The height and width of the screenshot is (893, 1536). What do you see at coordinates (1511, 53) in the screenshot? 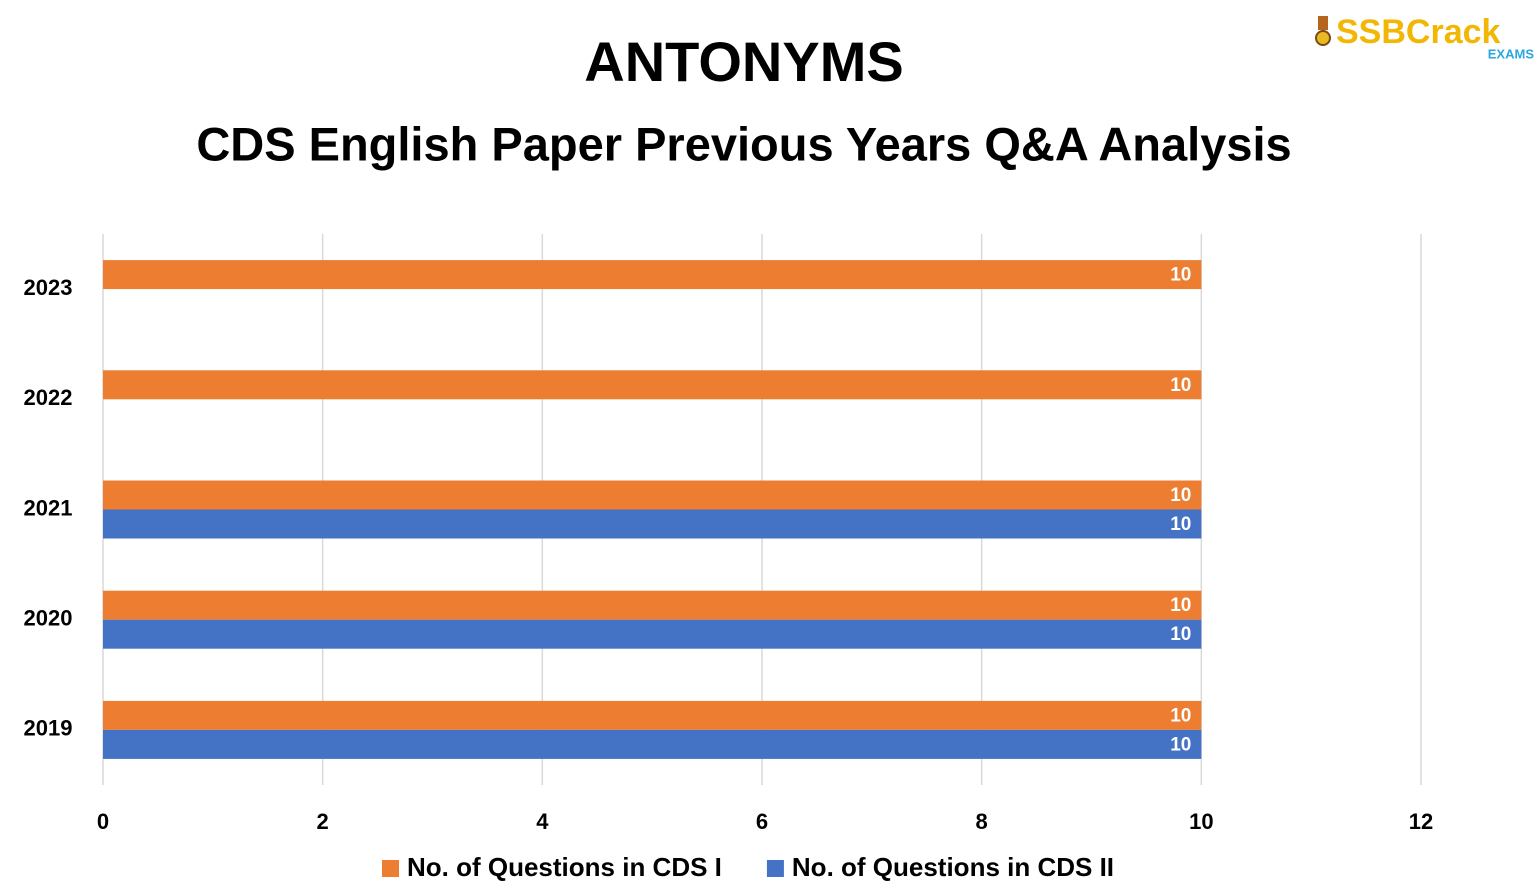
I see `logo-sub: EXAMS` at bounding box center [1511, 53].